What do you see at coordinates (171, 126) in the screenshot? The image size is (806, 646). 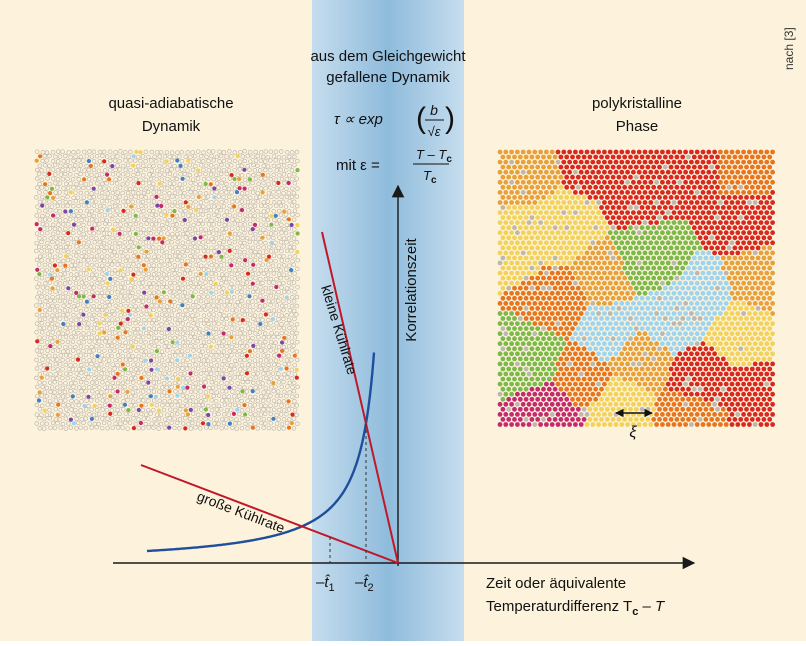 I see `left-title-line2: Dynamik` at bounding box center [171, 126].